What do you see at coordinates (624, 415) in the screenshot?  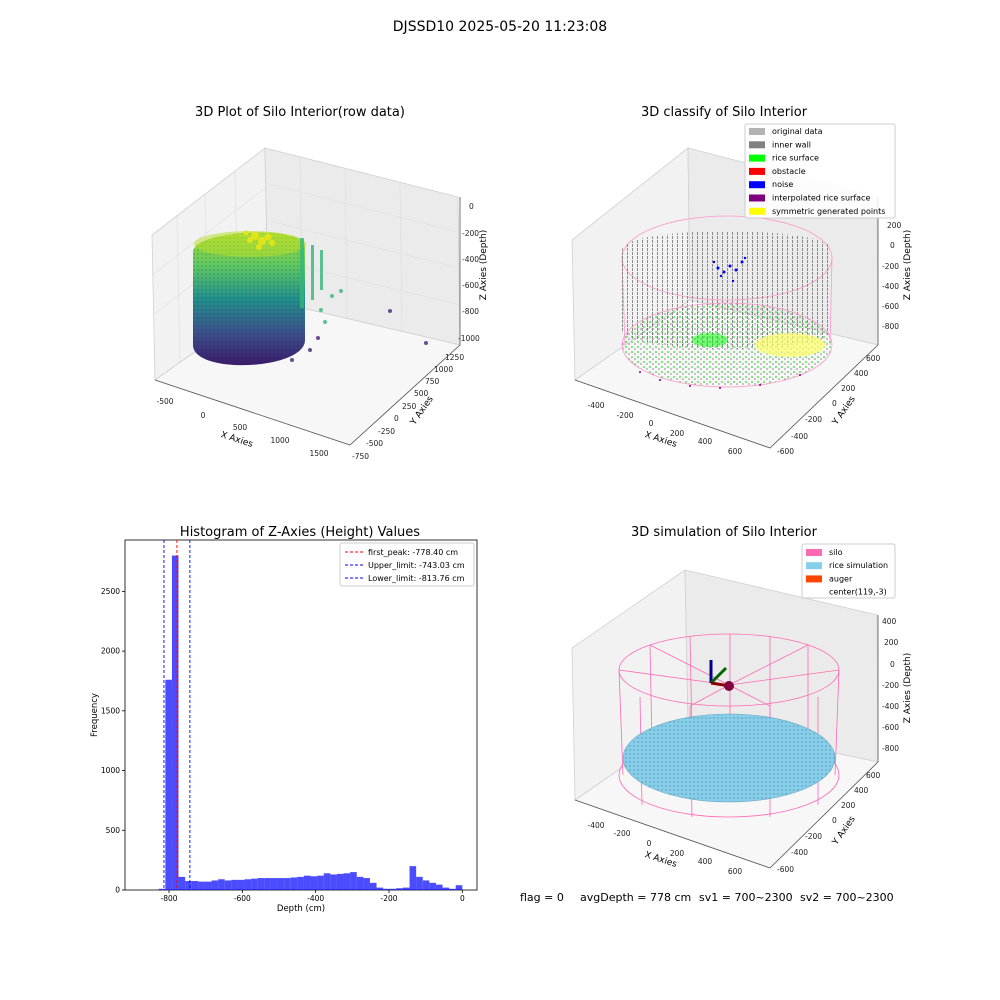 I see `classify-xtick: -200` at bounding box center [624, 415].